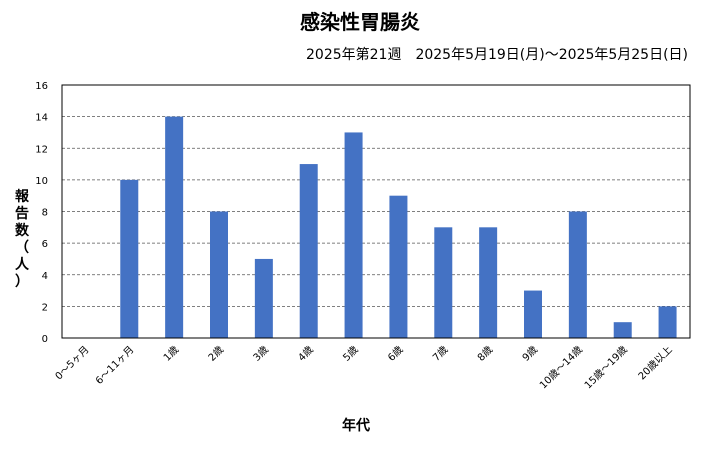 The height and width of the screenshot is (474, 720). Describe the element at coordinates (41, 149) in the screenshot. I see `y-tick-label: 12` at that location.